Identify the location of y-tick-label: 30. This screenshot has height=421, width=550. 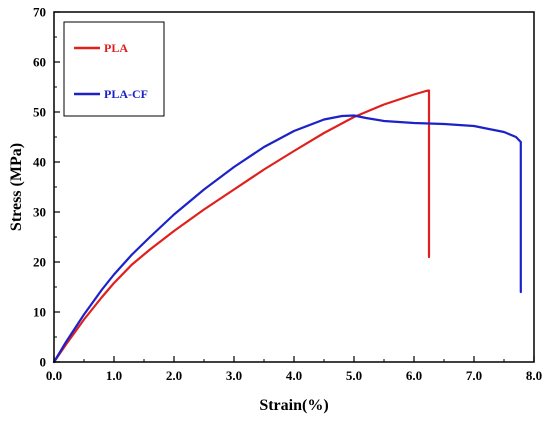
(39, 212).